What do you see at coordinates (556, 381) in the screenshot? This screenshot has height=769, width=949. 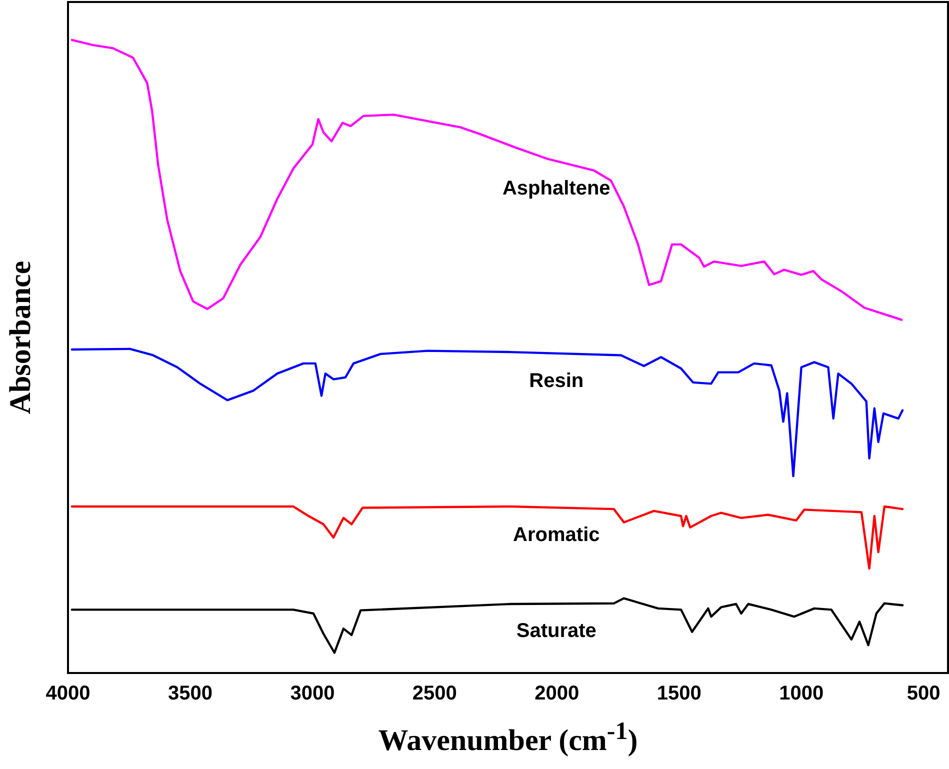 I see `series-label: Resin` at bounding box center [556, 381].